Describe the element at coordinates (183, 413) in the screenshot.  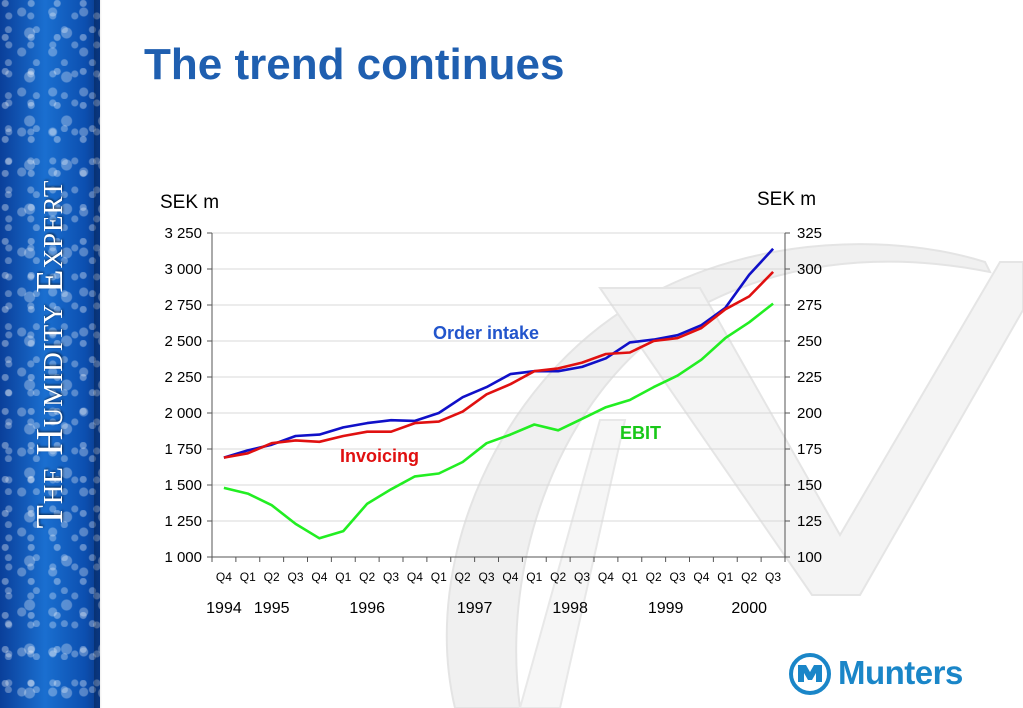
I see `left-tick-label: 2 000` at that location.